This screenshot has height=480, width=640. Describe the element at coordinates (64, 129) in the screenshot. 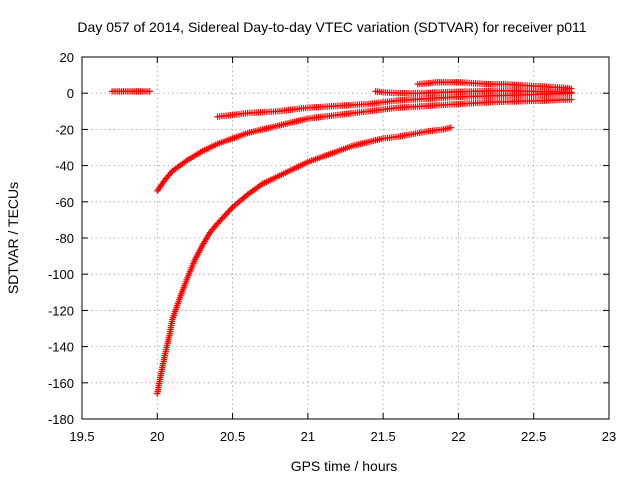

I see `y-tick-label: -20` at that location.